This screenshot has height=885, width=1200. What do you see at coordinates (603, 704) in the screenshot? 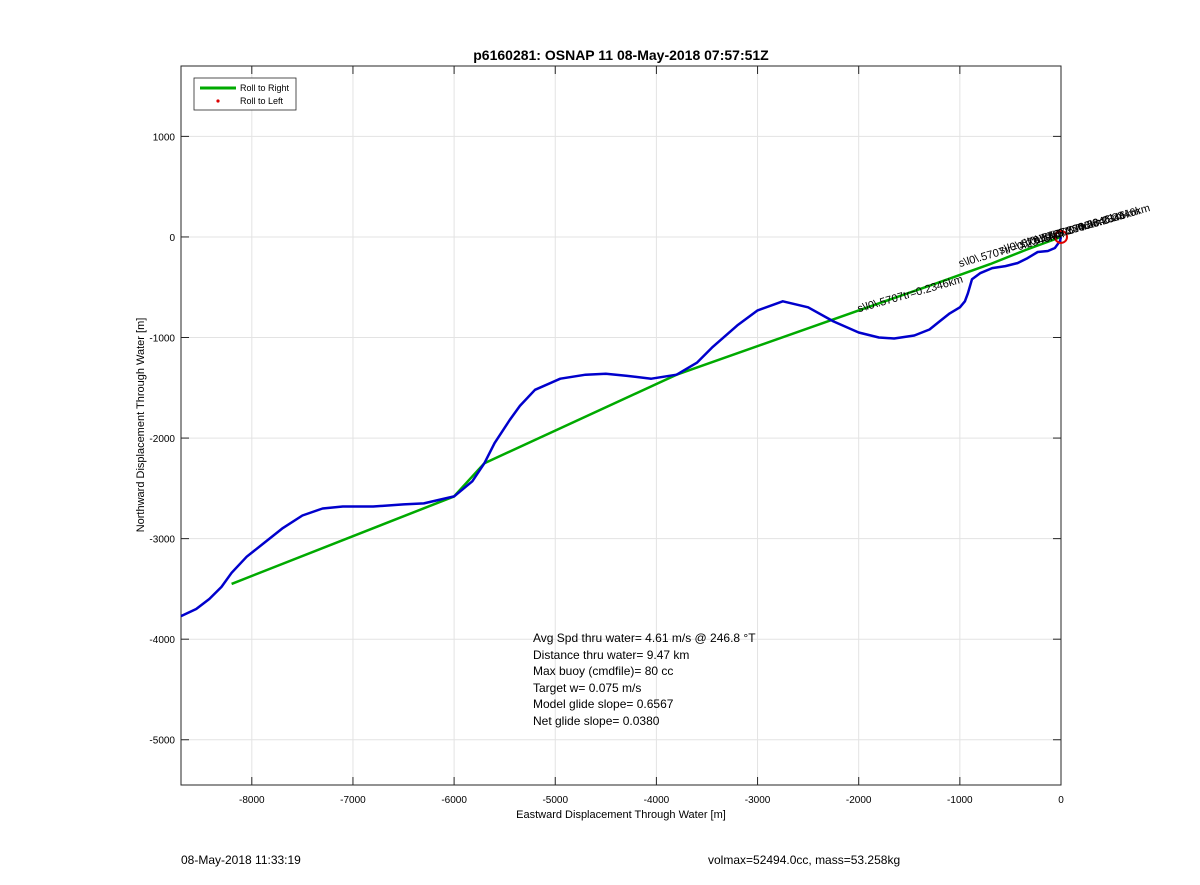
I see `stat-model-glide-slope: Model glide slope= 0.6567` at bounding box center [603, 704].